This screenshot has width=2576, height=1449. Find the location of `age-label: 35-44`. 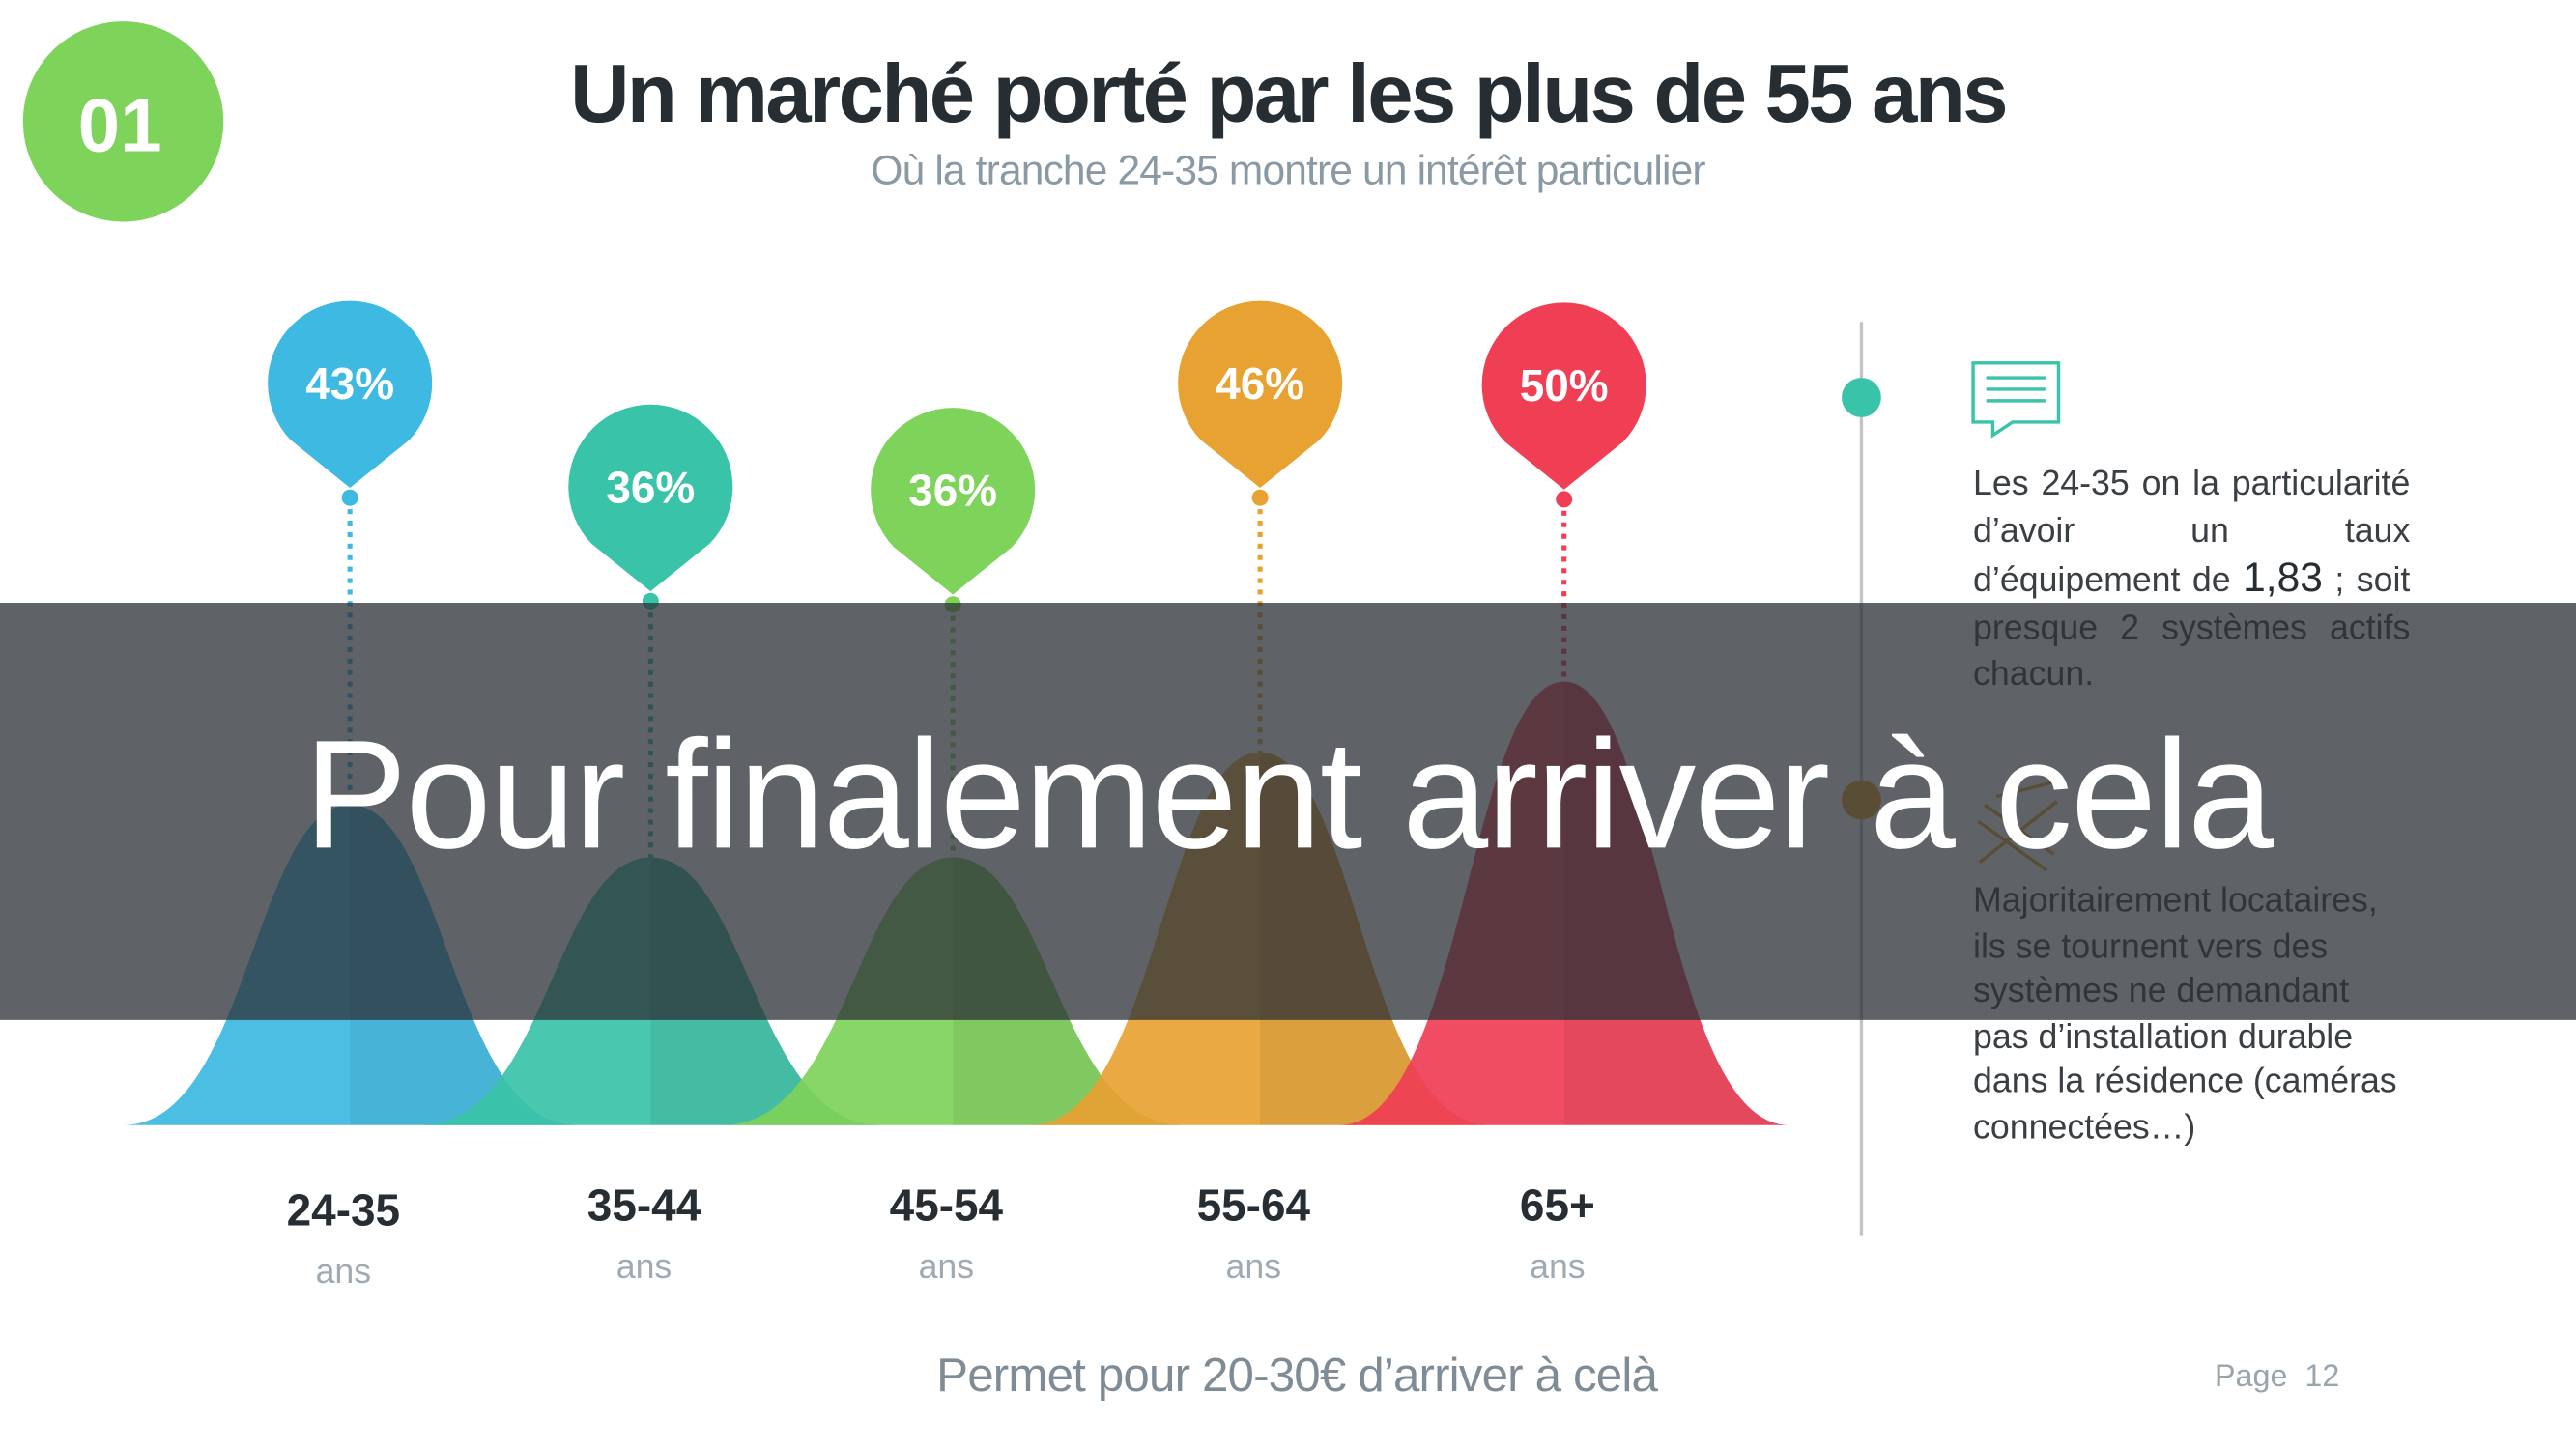

age-label: 35-44 is located at coordinates (644, 1205).